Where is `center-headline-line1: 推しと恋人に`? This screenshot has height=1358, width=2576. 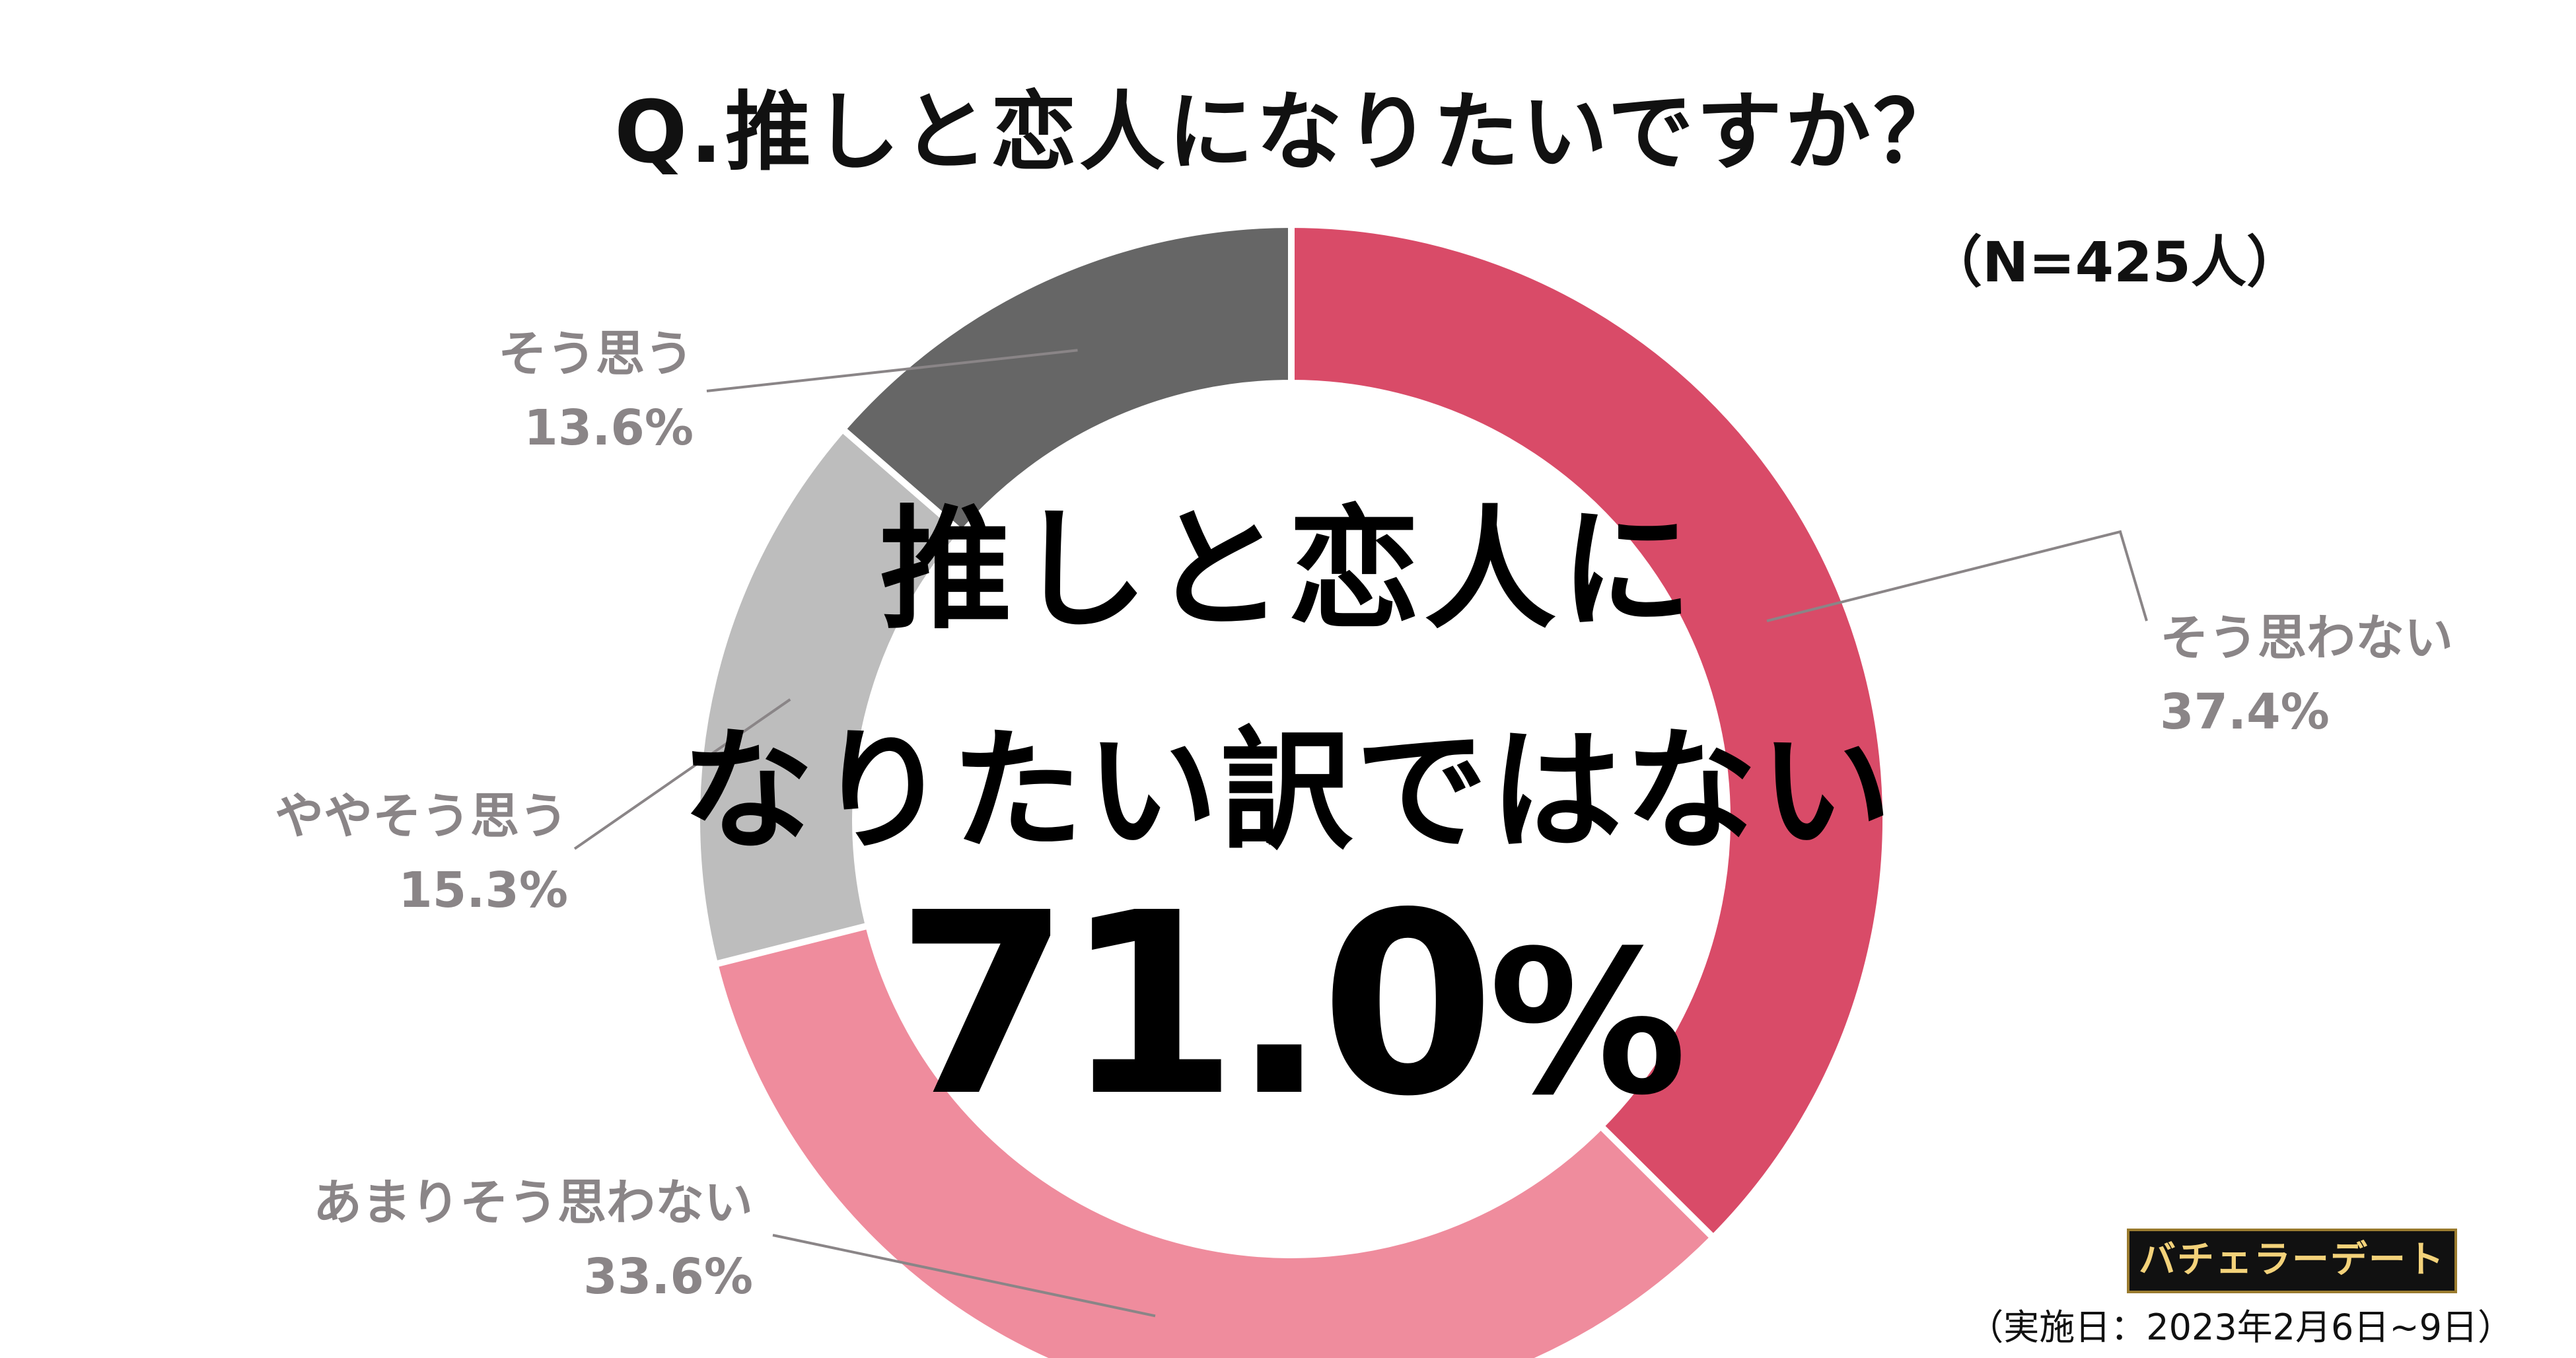 center-headline-line1: 推しと恋人に is located at coordinates (1287, 570).